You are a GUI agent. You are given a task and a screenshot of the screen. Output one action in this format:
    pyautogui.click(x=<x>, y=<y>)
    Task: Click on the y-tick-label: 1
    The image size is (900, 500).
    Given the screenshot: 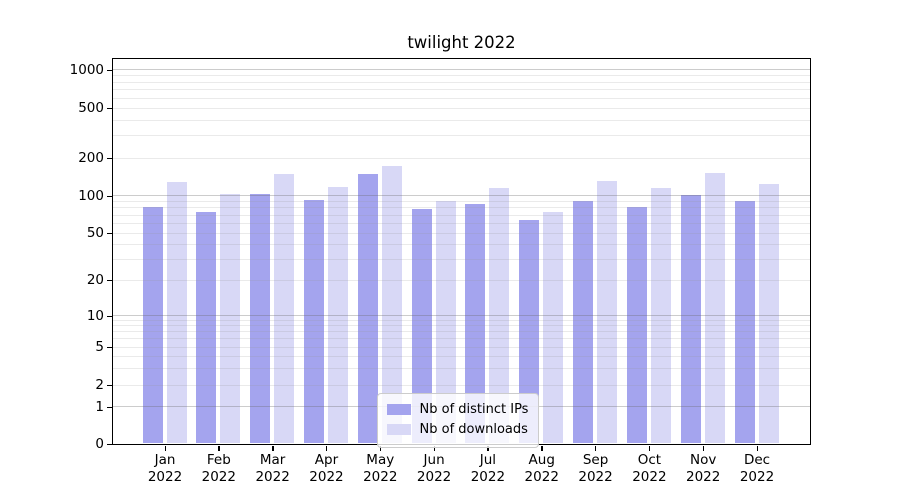 What is the action you would take?
    pyautogui.click(x=99, y=407)
    